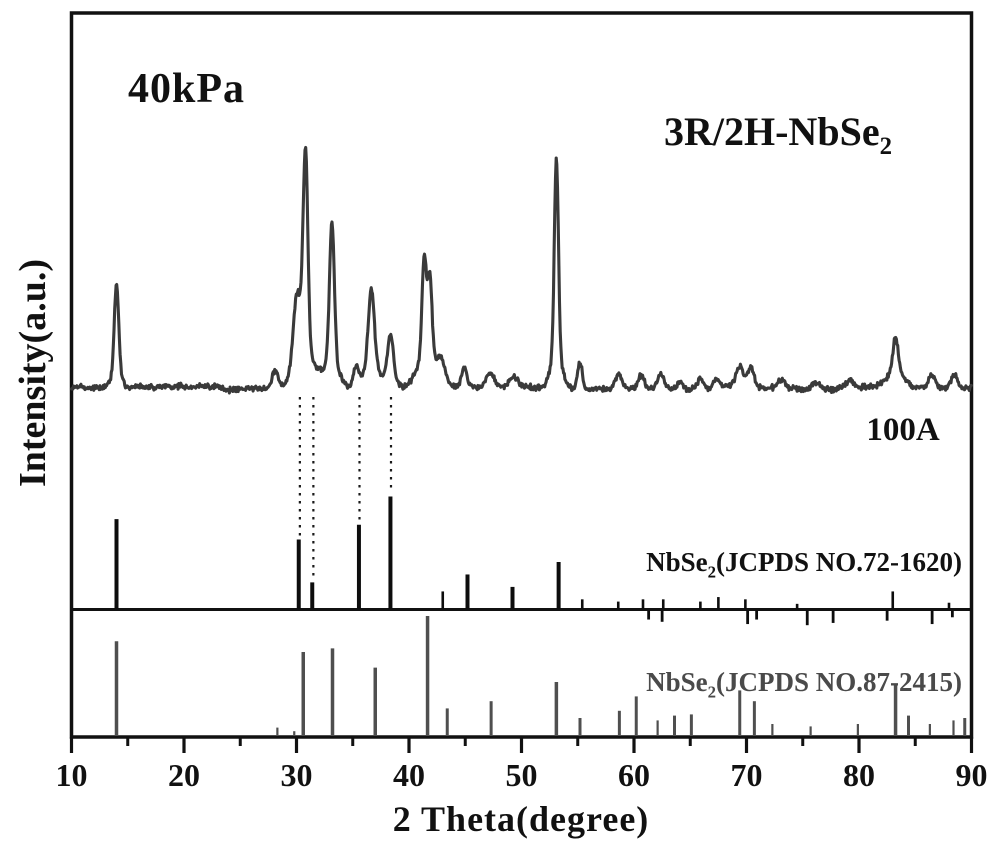 This screenshot has width=1000, height=867. I want to click on phase-annotation-subscript: 2, so click(885, 146).